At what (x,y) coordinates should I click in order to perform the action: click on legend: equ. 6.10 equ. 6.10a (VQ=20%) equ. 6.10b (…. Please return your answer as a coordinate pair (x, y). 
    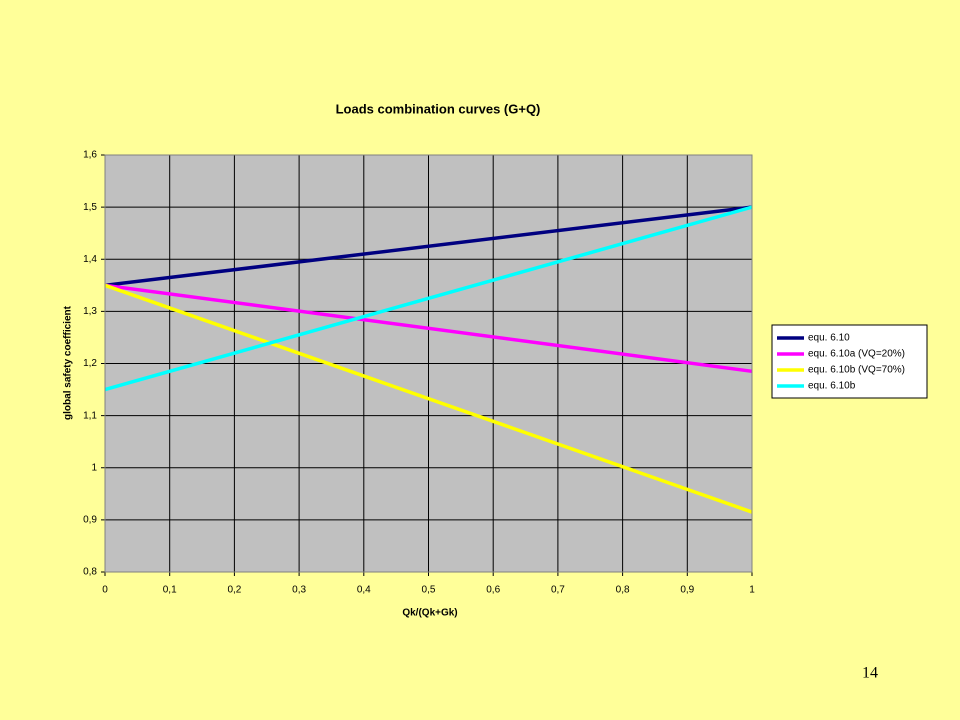
    Looking at the image, I should click on (841, 362).